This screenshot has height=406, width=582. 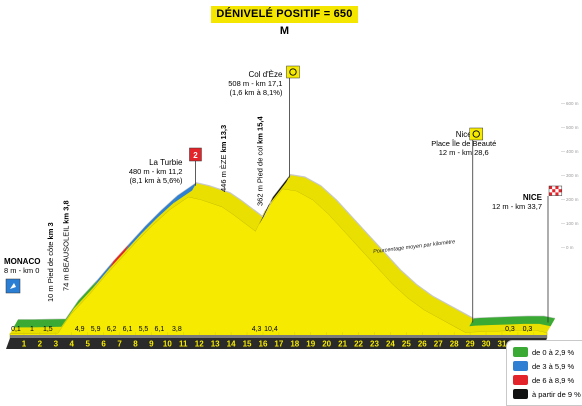 I want to click on page-title: DÉNIVELÉ POSITIF = 650 M, so click(x=284, y=21).